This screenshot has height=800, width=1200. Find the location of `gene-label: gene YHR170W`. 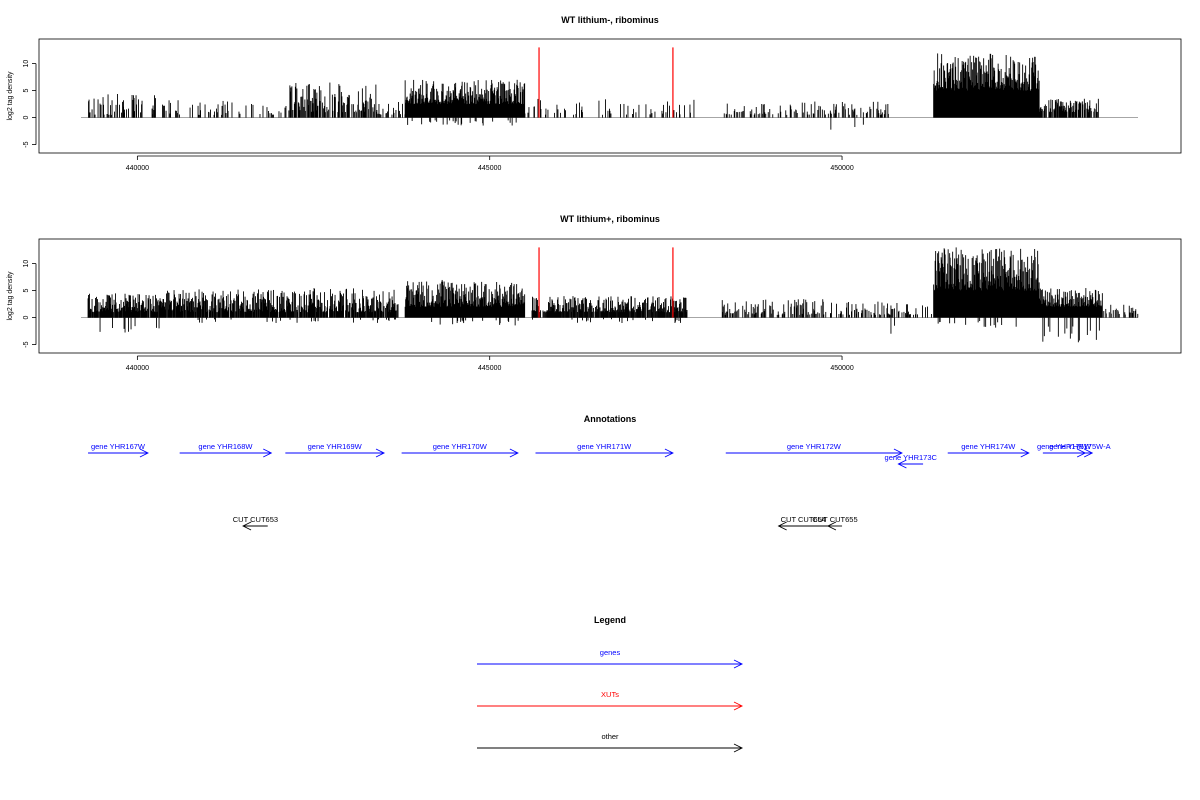

gene-label: gene YHR170W is located at coordinates (460, 446).